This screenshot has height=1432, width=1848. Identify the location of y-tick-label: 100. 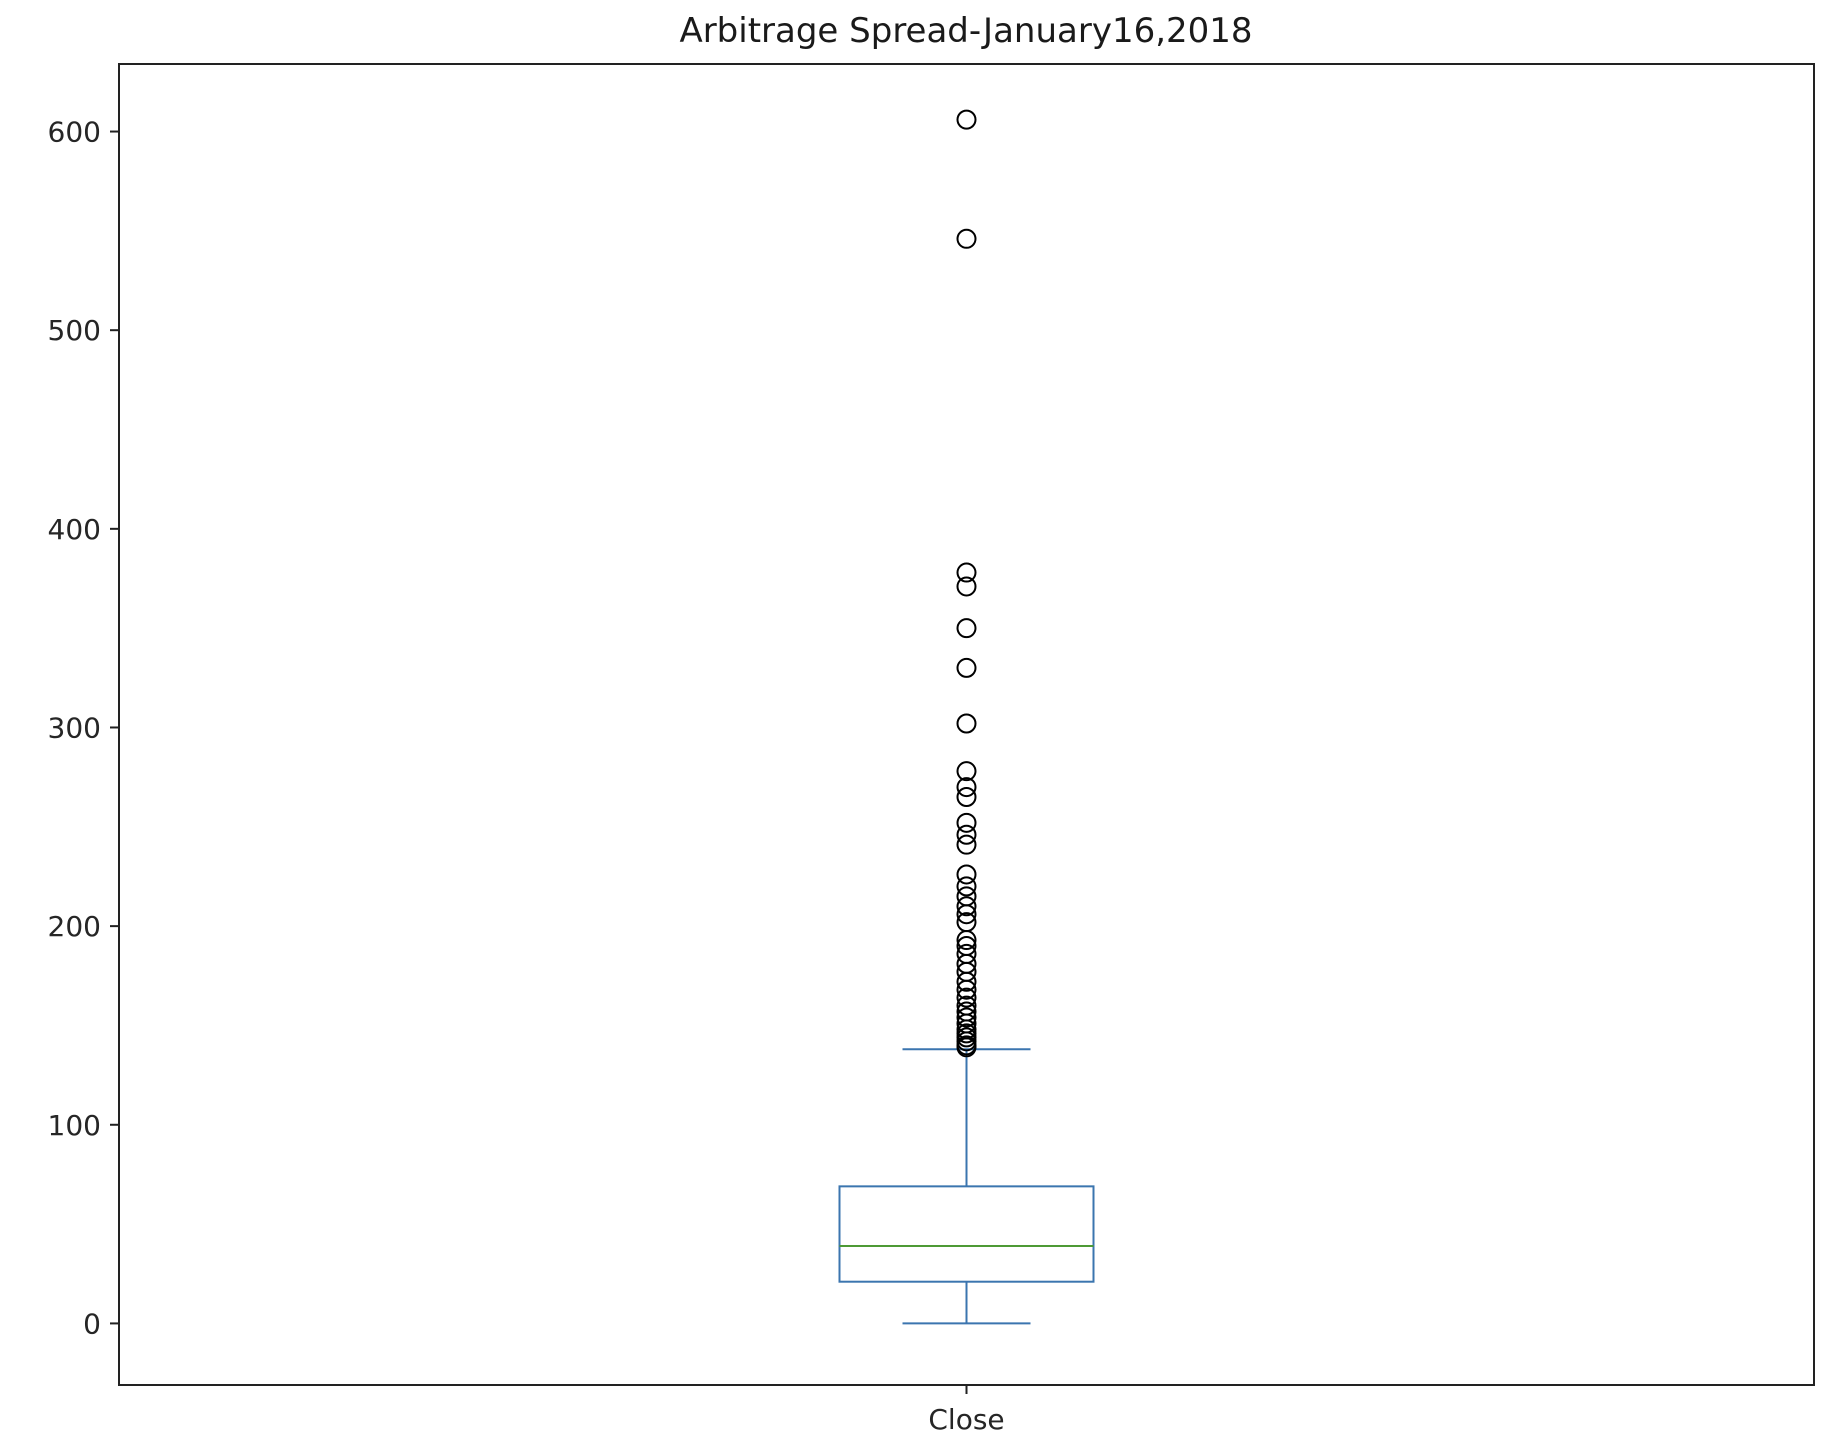
(74, 1125).